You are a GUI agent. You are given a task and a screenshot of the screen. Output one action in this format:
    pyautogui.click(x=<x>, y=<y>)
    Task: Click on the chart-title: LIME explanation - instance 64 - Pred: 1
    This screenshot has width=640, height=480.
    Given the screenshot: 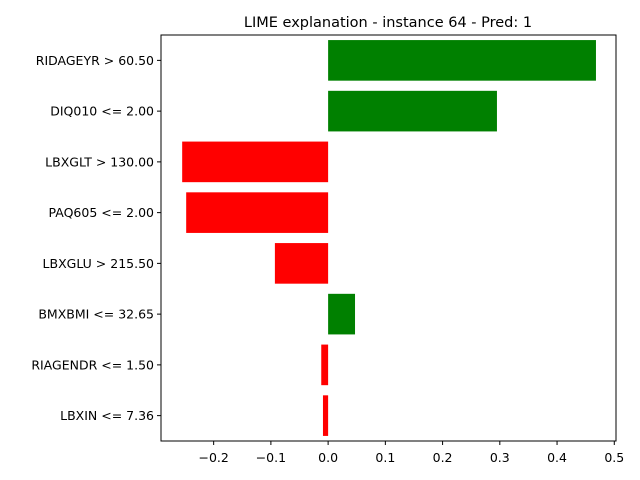 What is the action you would take?
    pyautogui.click(x=388, y=23)
    